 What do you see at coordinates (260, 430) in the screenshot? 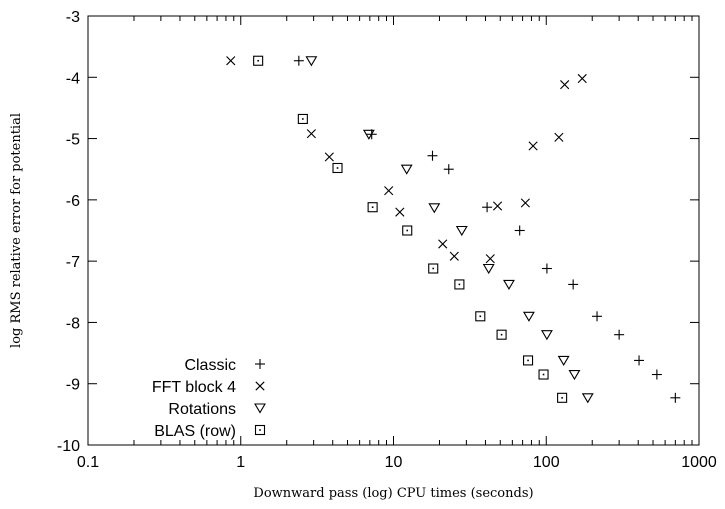
I see `legend-marker-square` at bounding box center [260, 430].